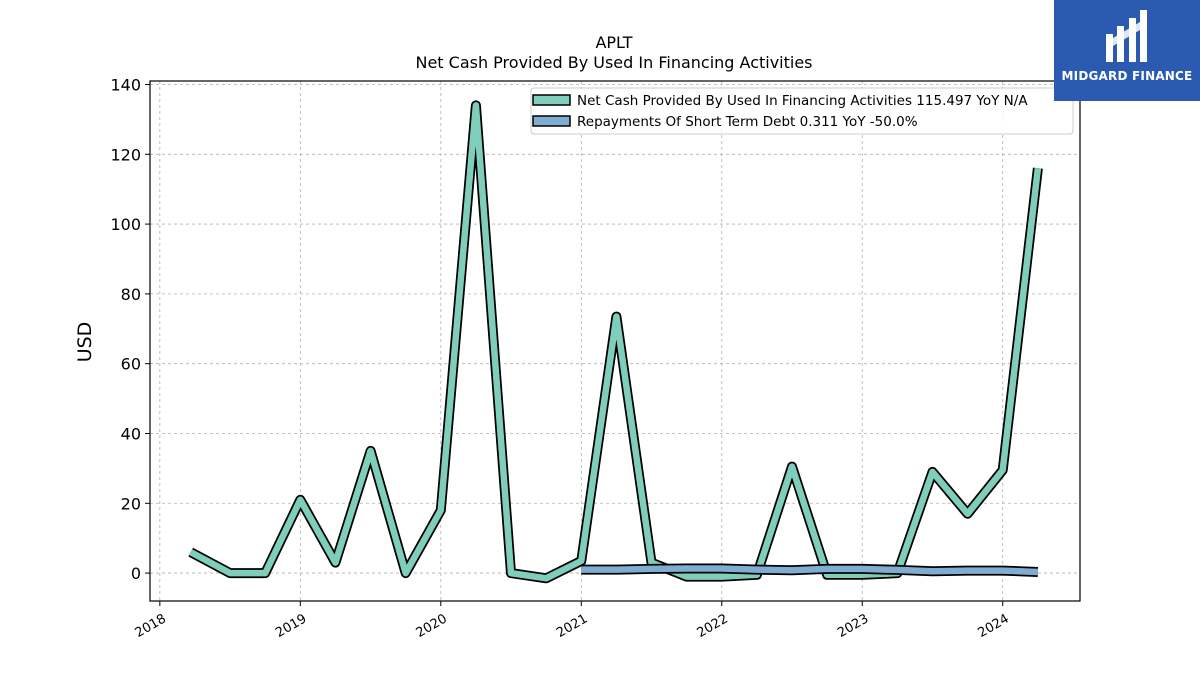 The height and width of the screenshot is (675, 1200). What do you see at coordinates (1126, 36) in the screenshot?
I see `midgard-logo-icon` at bounding box center [1126, 36].